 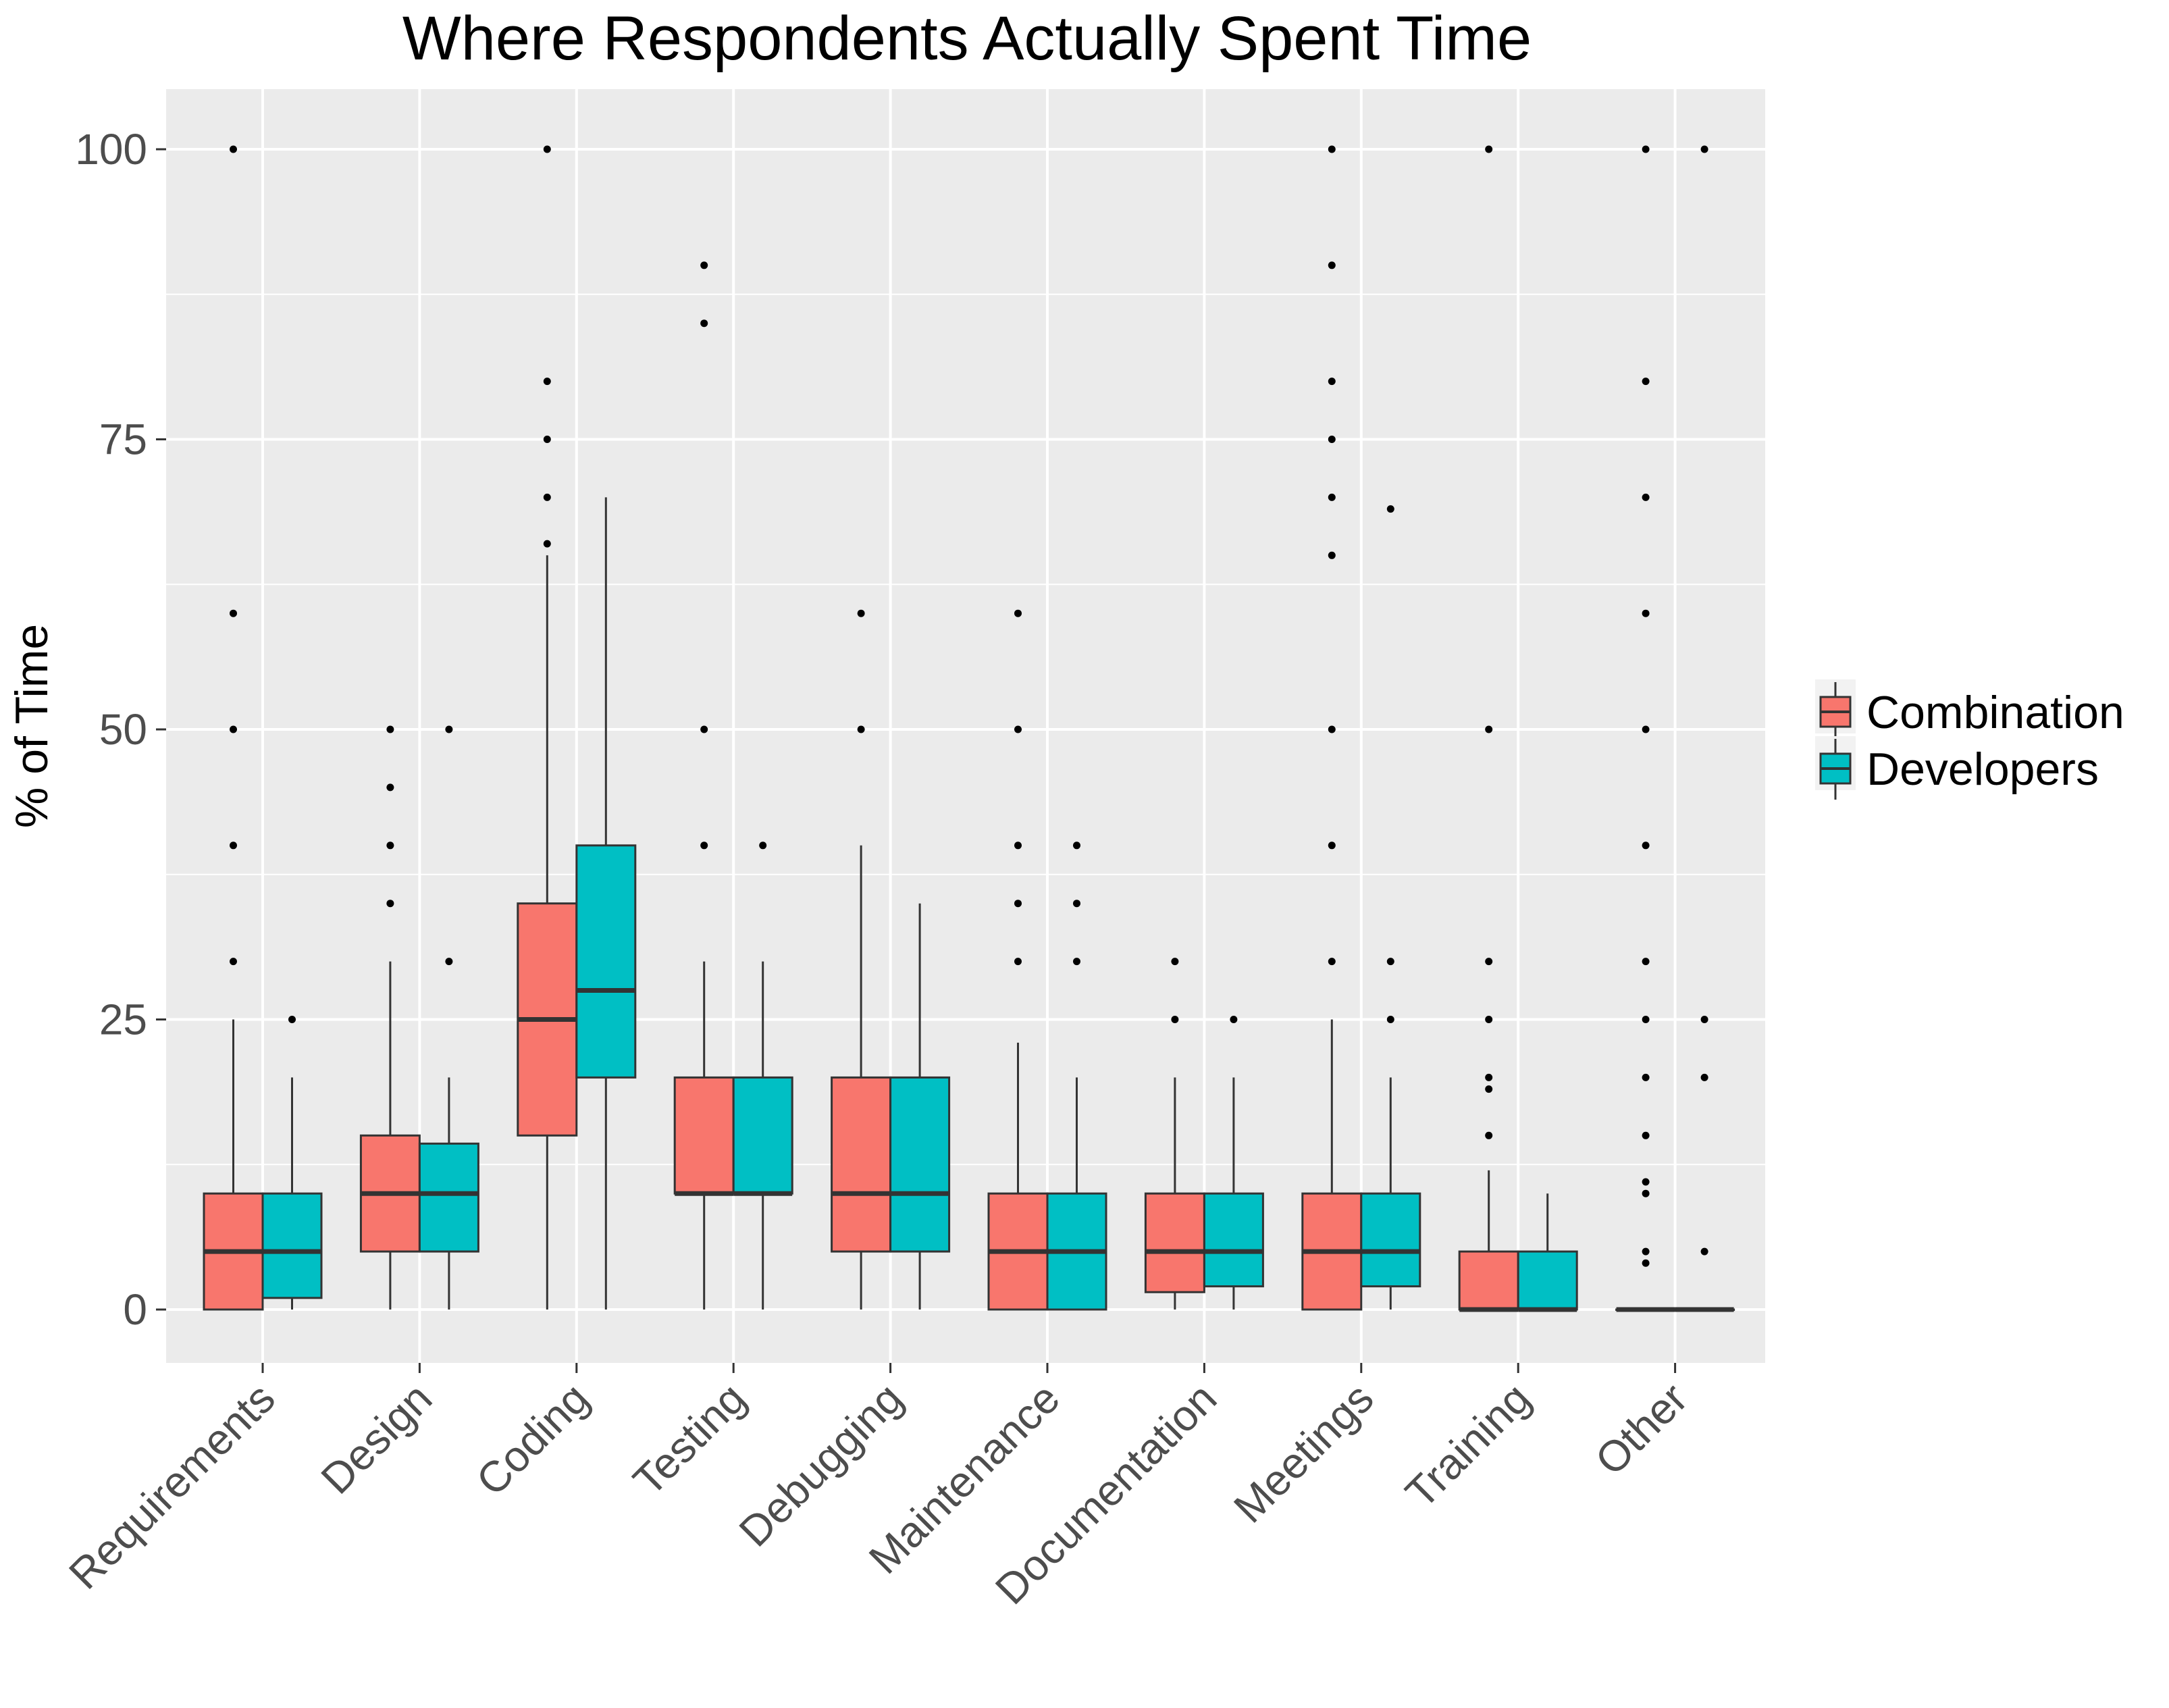 I want to click on box-other-combination, so click(x=1646, y=728).